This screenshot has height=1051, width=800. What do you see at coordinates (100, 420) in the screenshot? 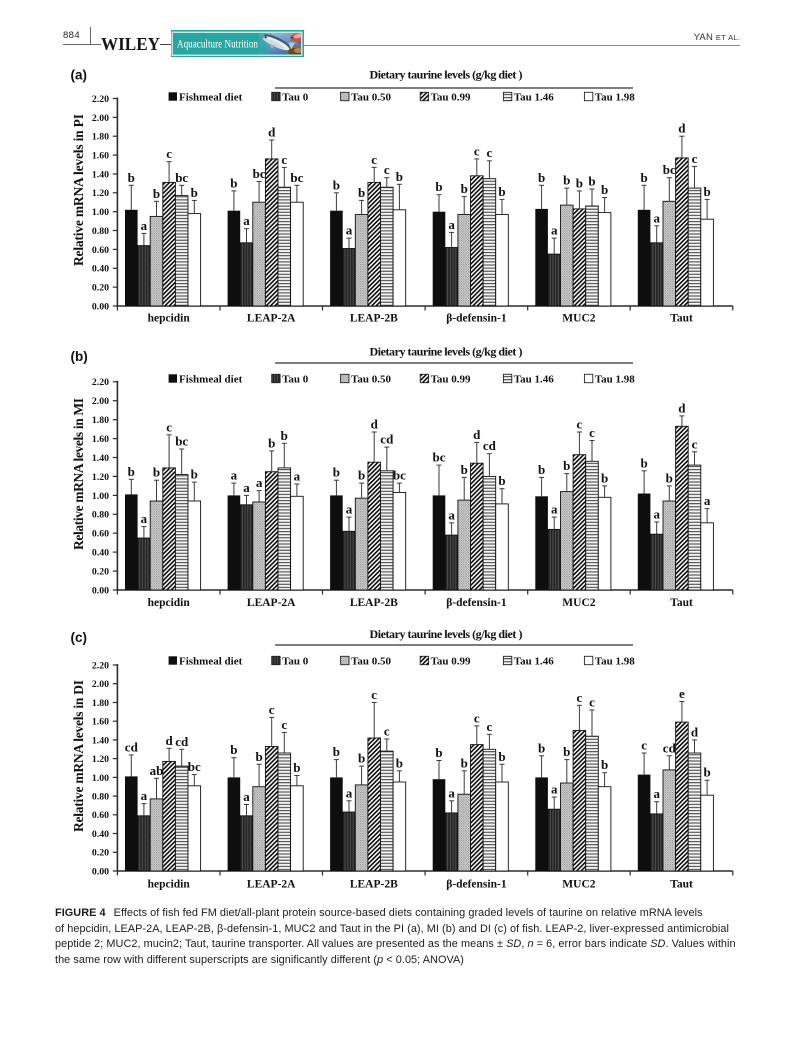
I see `svg-text: 1.80` at bounding box center [100, 420].